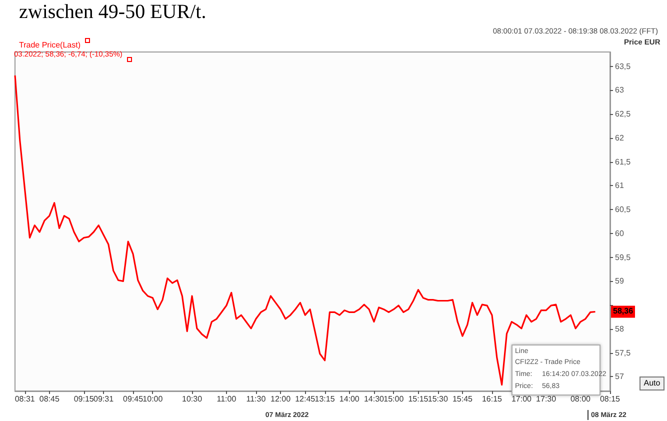 This screenshot has height=421, width=667. I want to click on x-tick-label: 09:45, so click(133, 399).